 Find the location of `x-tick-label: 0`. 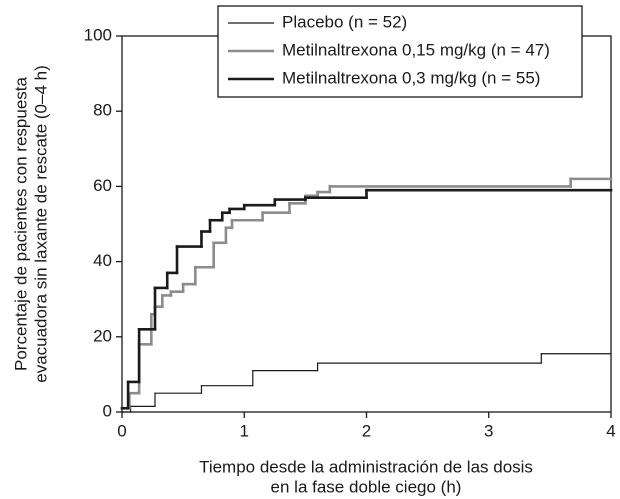

x-tick-label: 0 is located at coordinates (121, 430).